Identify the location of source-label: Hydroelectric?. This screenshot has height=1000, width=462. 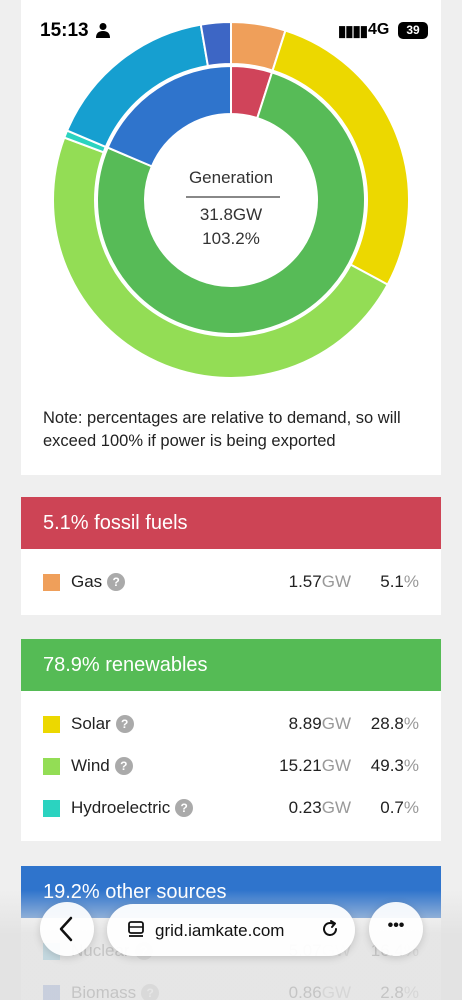
(132, 808).